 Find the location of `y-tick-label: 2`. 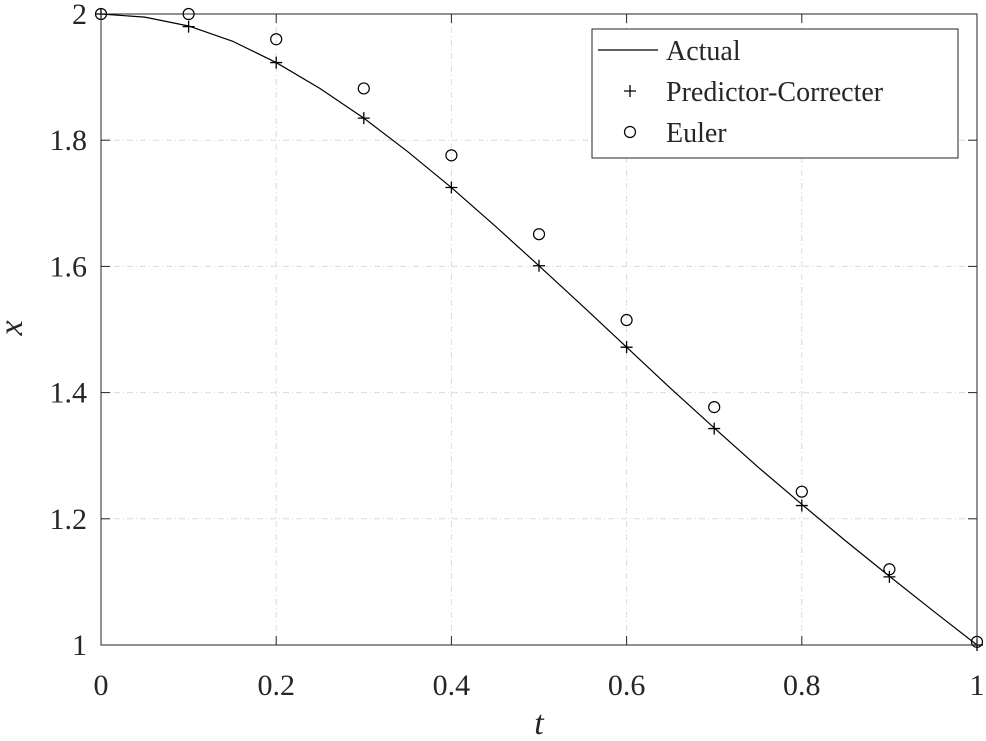

y-tick-label: 2 is located at coordinates (79, 15).